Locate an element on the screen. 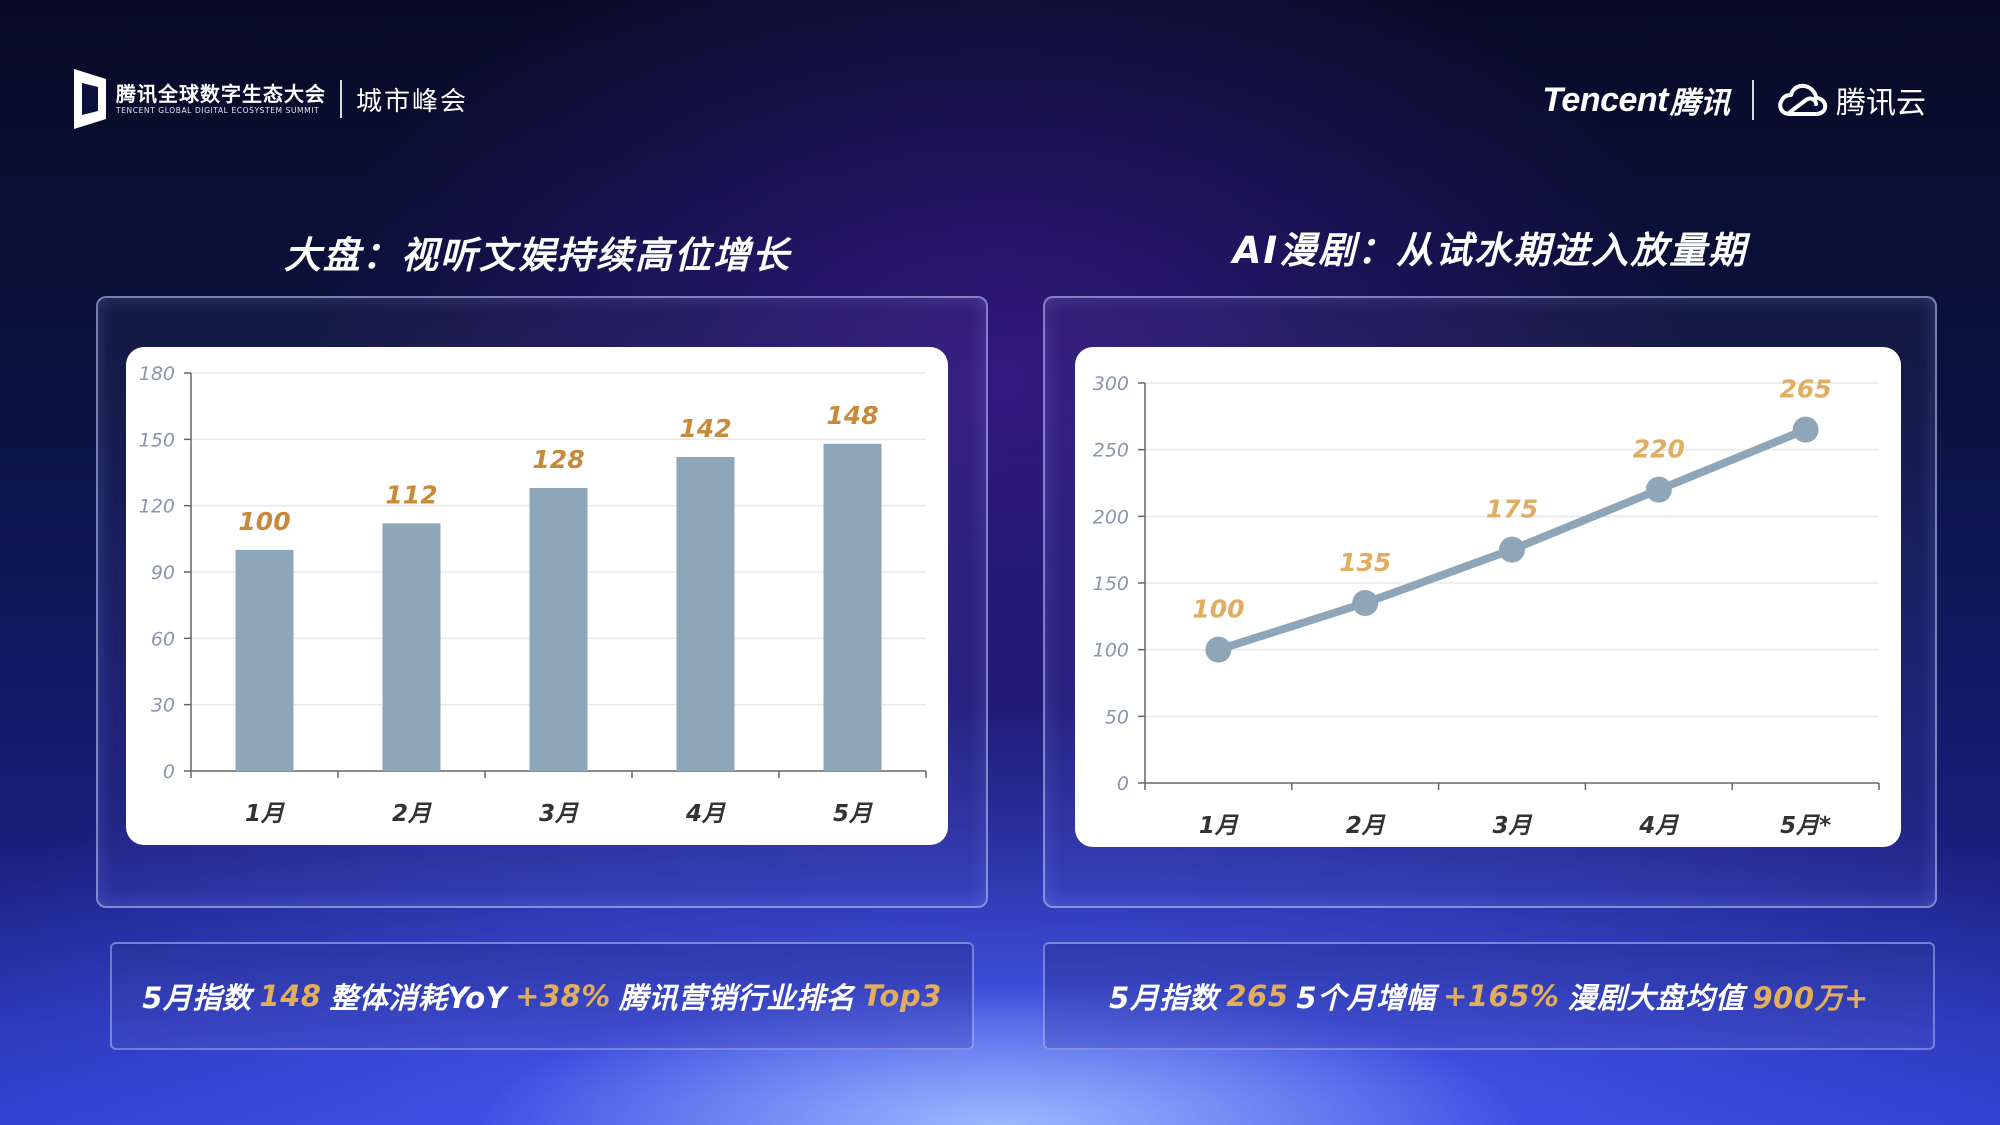 This screenshot has width=2000, height=1125. line-chart-ytick-label: 50 is located at coordinates (1117, 717).